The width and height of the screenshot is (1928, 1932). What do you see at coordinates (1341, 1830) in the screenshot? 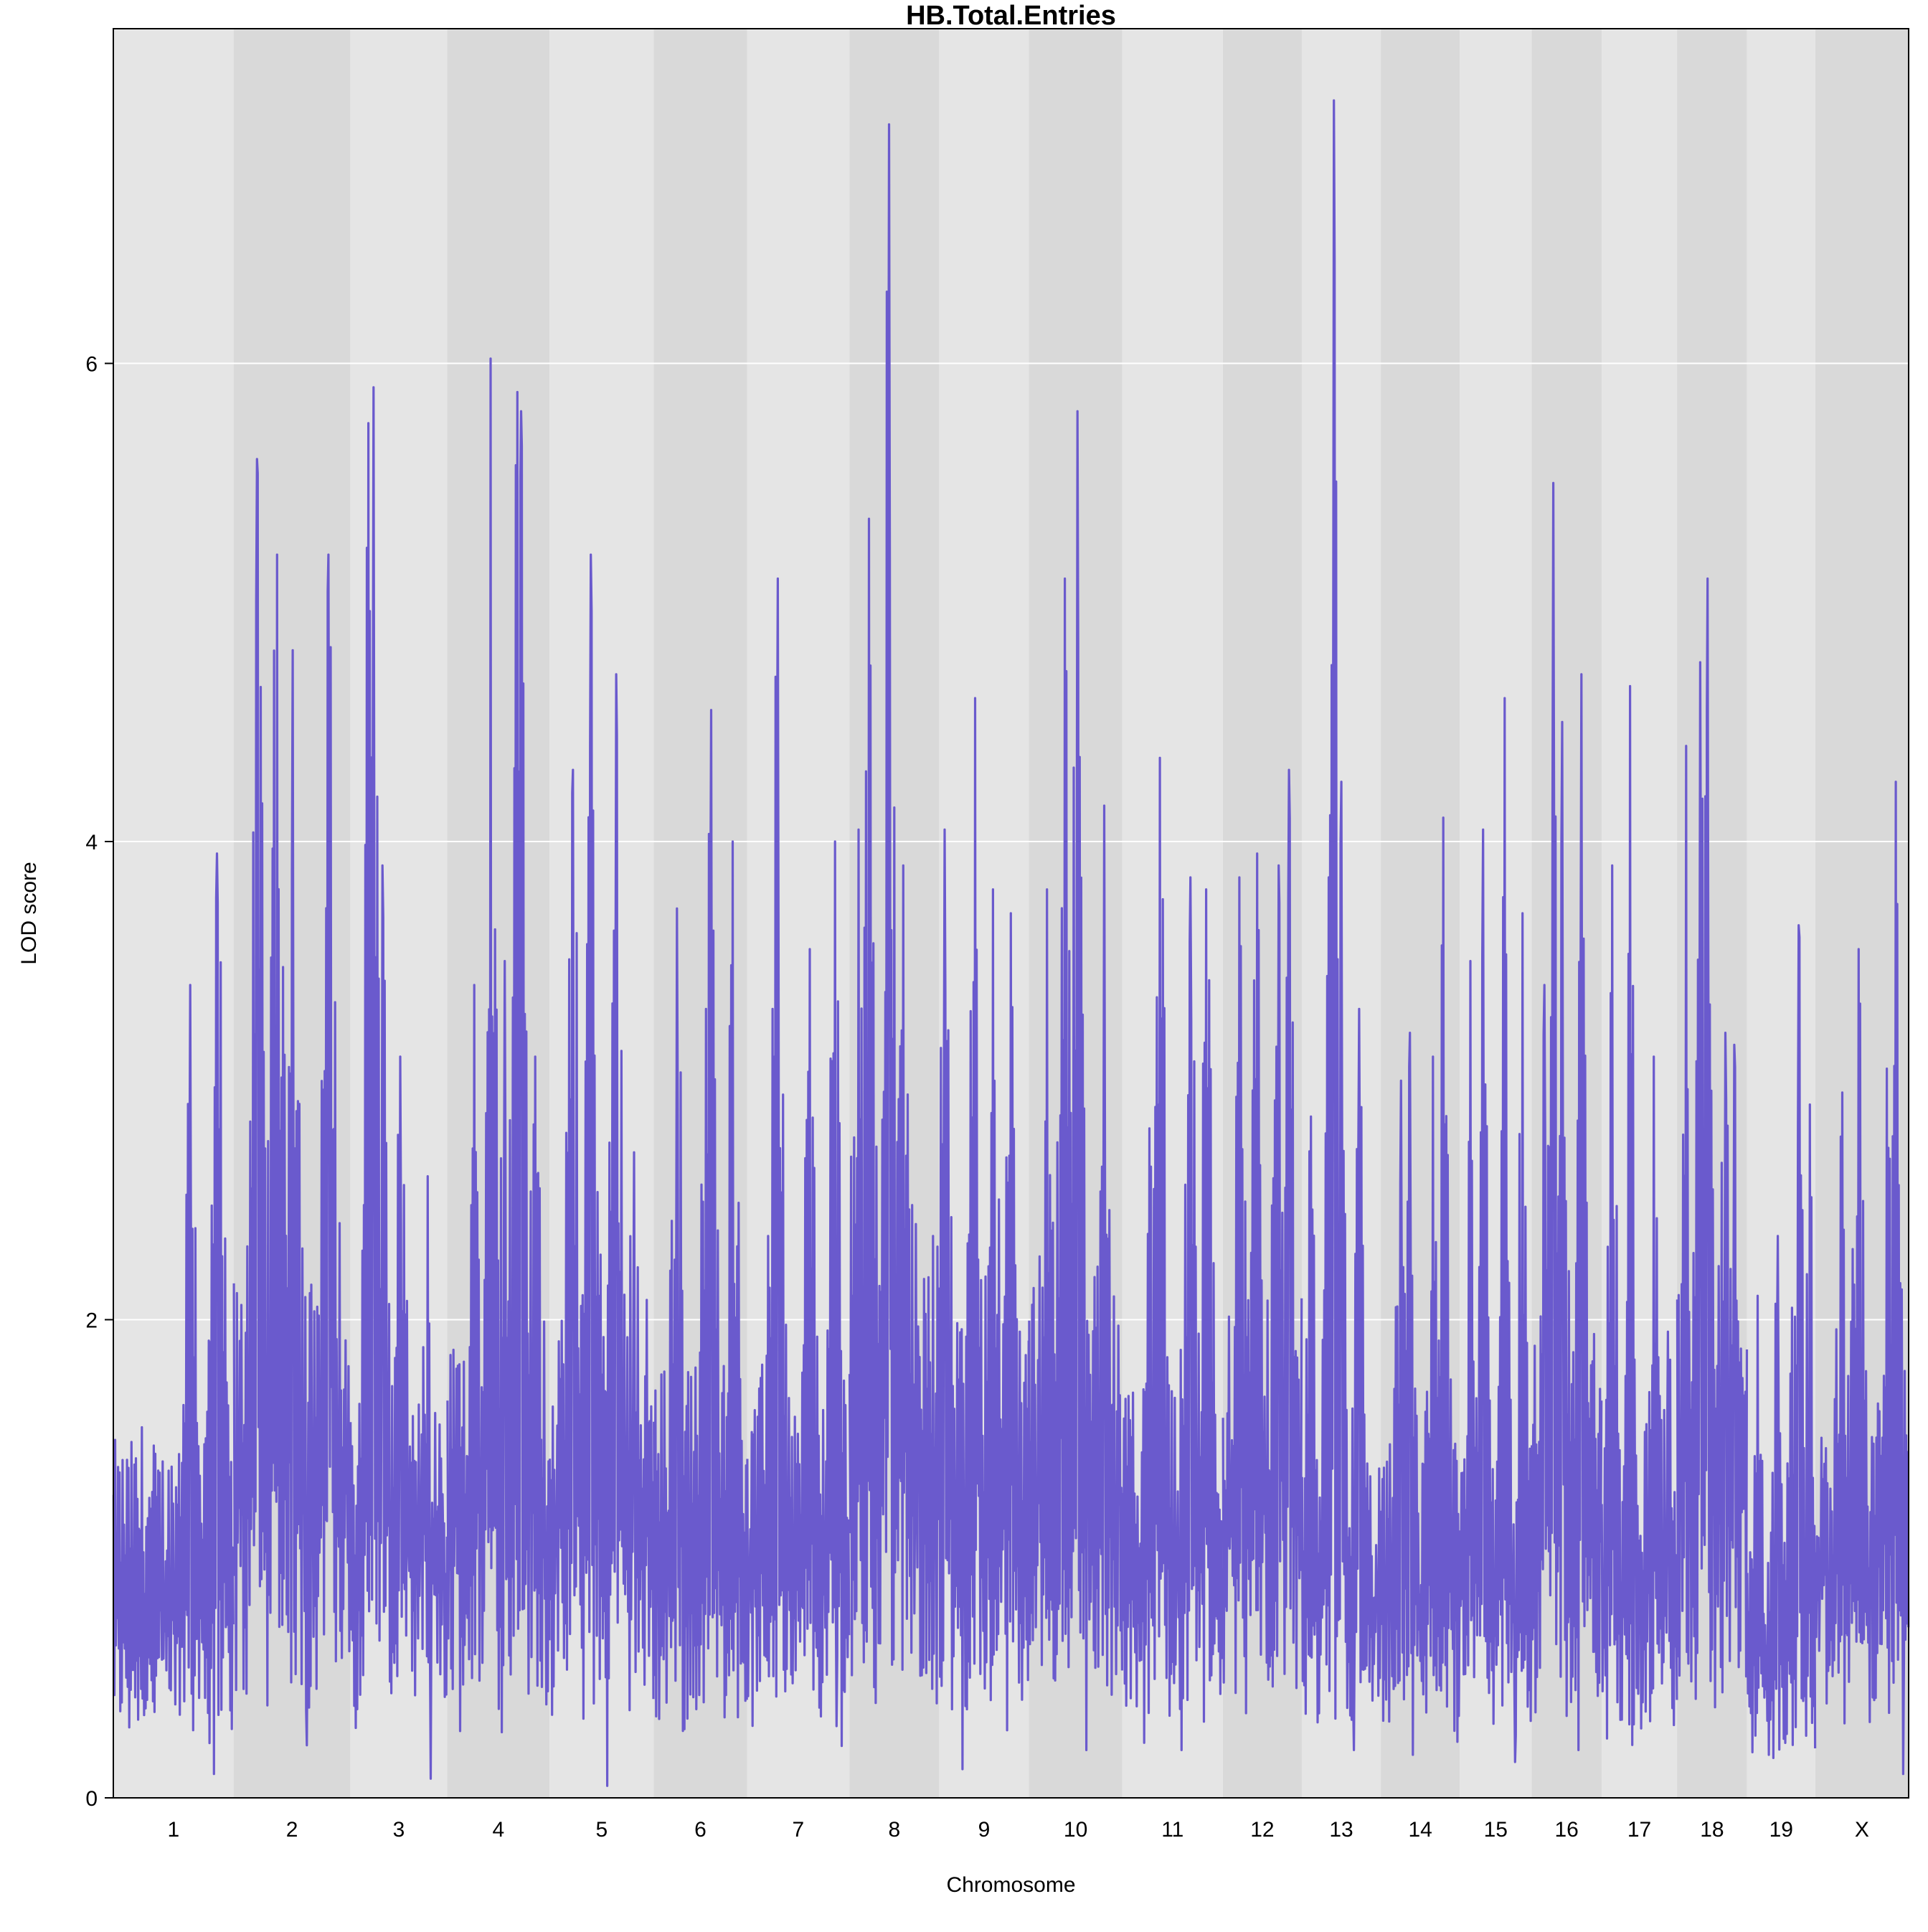
I see `x-tick-label-chr-13: 13` at bounding box center [1341, 1830].